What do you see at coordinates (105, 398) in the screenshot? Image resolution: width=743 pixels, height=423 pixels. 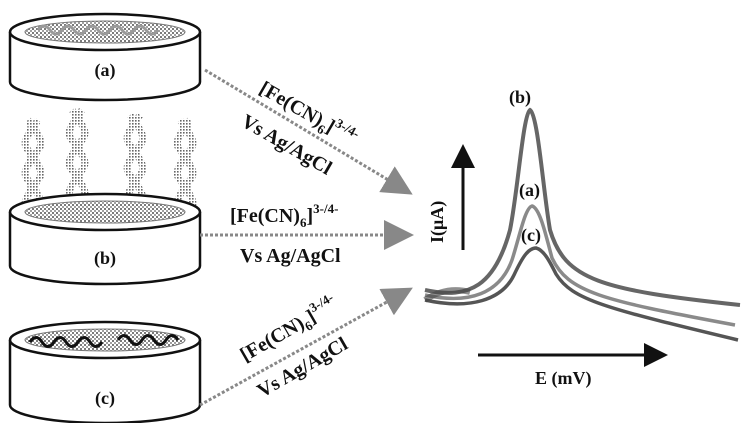 I see `electrode-c-label: (c)` at bounding box center [105, 398].